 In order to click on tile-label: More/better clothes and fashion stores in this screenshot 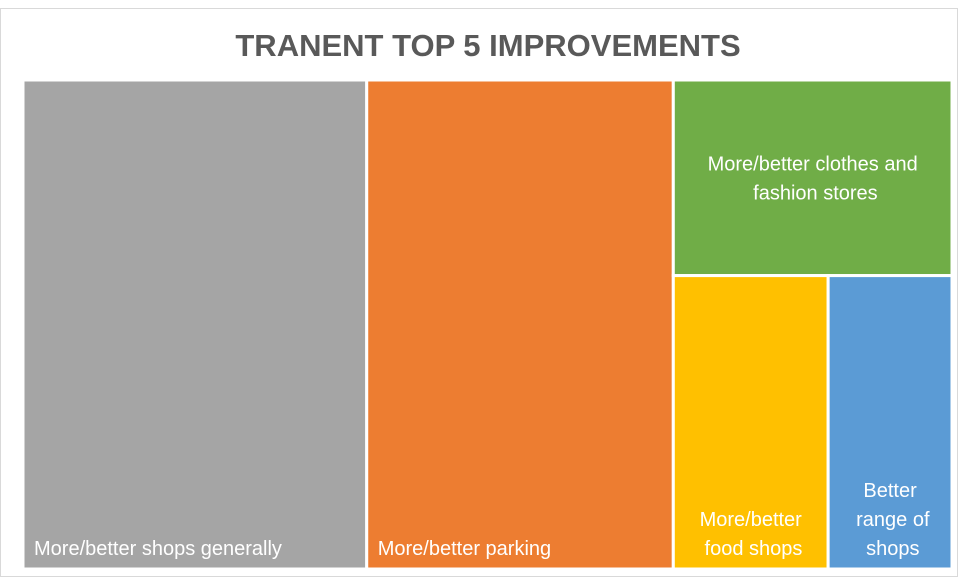, I will do `click(813, 178)`.